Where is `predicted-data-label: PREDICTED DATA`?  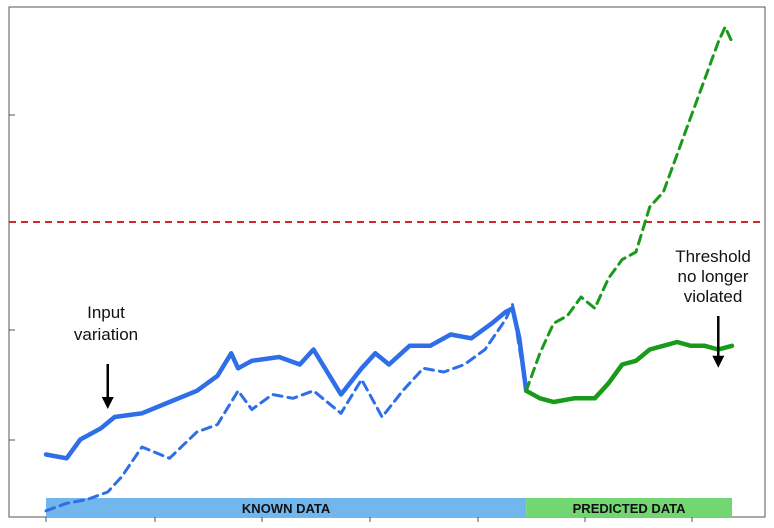
predicted-data-label: PREDICTED DATA is located at coordinates (630, 508).